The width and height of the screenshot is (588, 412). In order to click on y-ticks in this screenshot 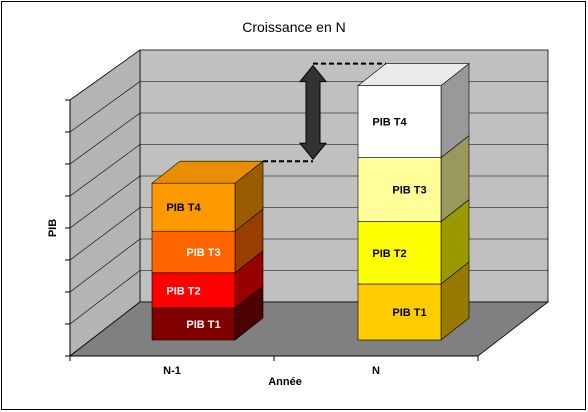, I will do `click(67, 228)`.